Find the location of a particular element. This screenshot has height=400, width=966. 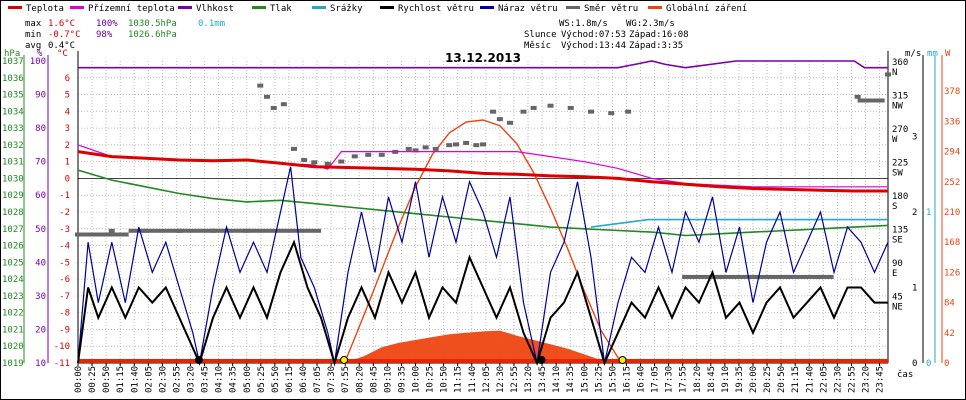

x-tick-label: 18:20 is located at coordinates (698, 379).